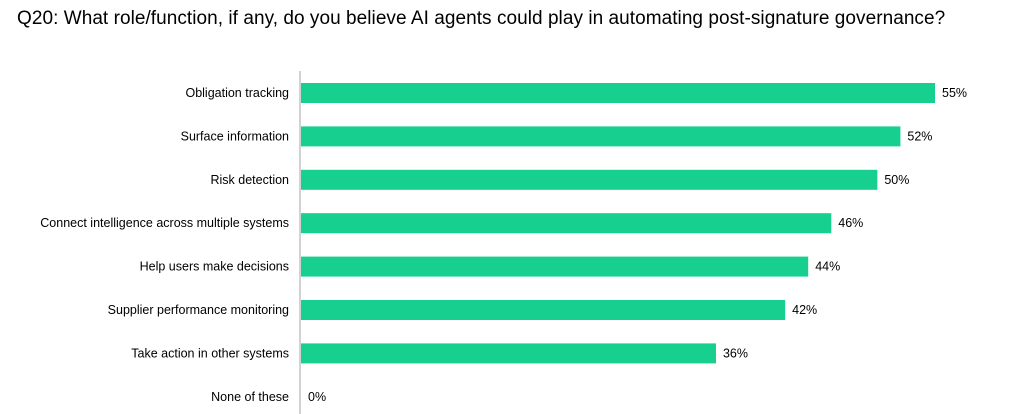 The image size is (1024, 414). What do you see at coordinates (198, 310) in the screenshot?
I see `category-label: Supplier performance monitoring` at bounding box center [198, 310].